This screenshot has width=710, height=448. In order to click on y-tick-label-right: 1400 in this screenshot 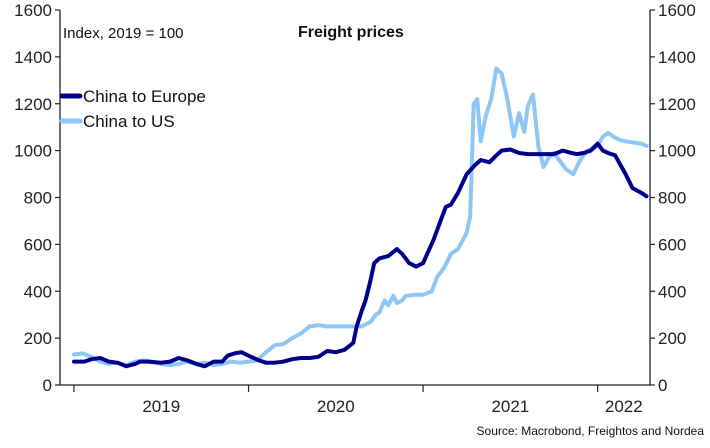, I will do `click(677, 57)`.